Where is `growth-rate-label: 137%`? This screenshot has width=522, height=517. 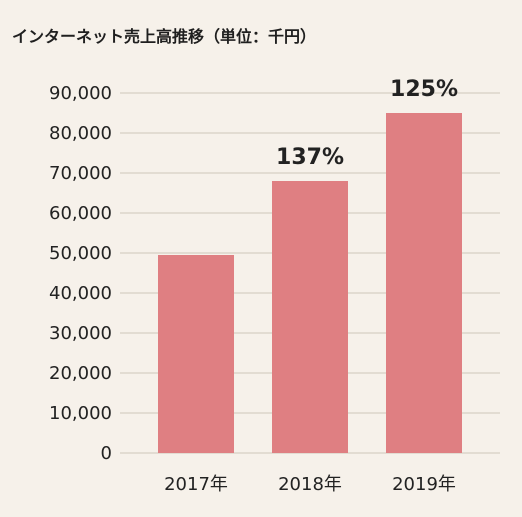 growth-rate-label: 137% is located at coordinates (310, 157).